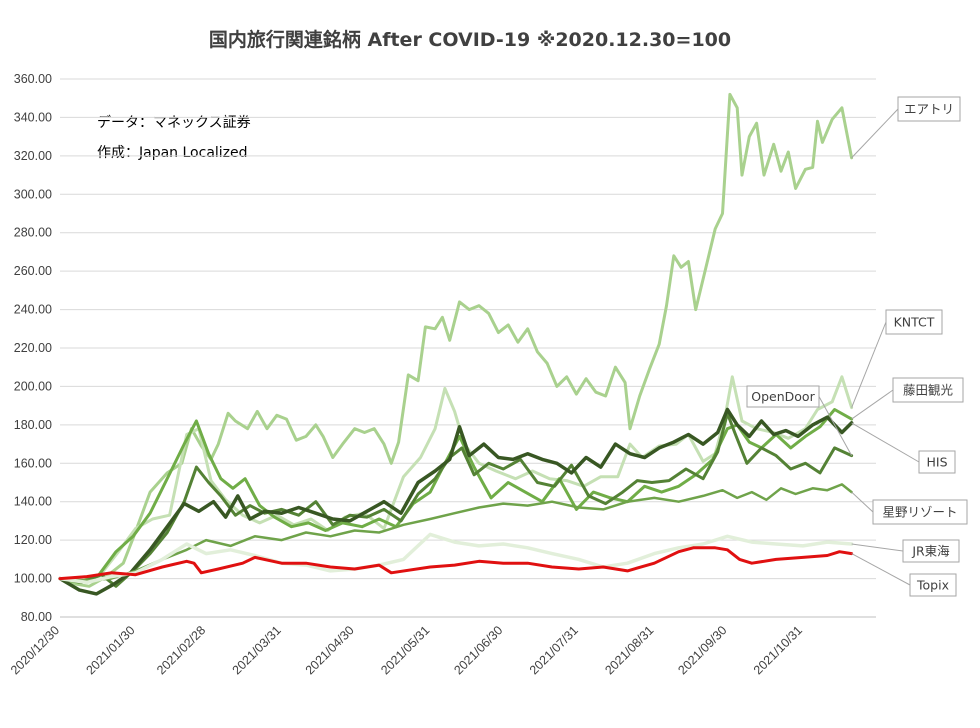  I want to click on y-tick-label: 280.00, so click(33, 233).